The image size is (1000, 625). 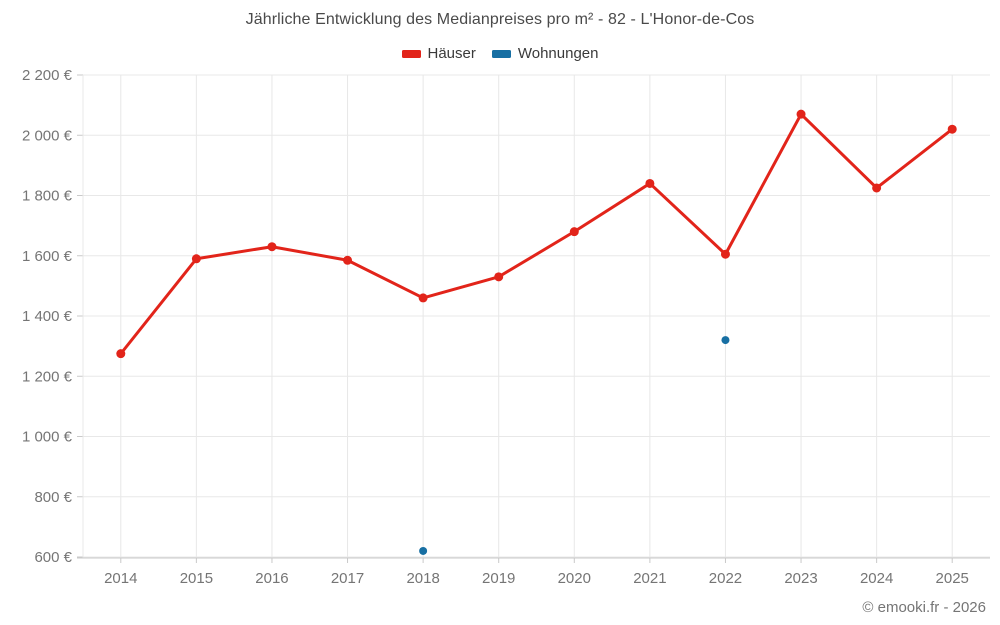 I want to click on x-tick-label: 2019, so click(x=498, y=578).